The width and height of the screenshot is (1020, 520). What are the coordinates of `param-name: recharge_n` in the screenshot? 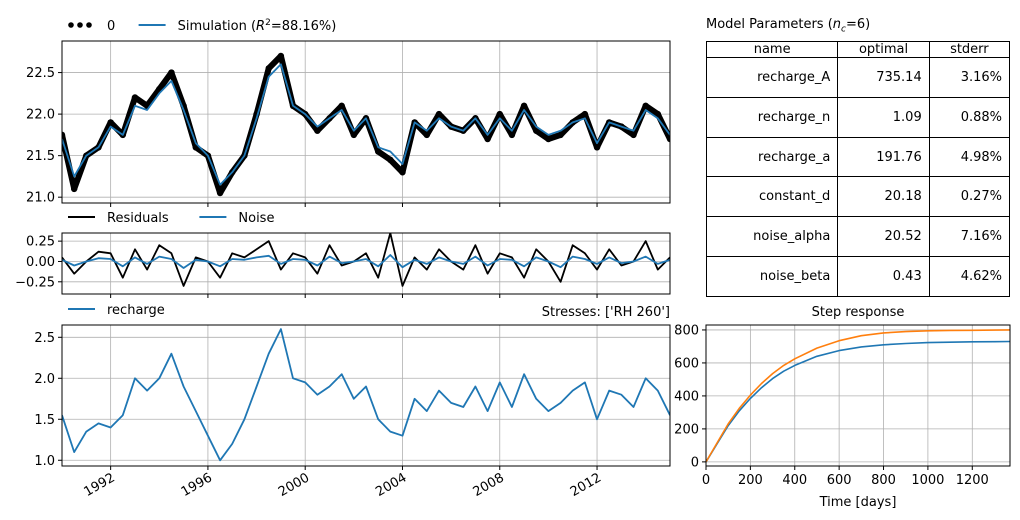 It's located at (772, 117).